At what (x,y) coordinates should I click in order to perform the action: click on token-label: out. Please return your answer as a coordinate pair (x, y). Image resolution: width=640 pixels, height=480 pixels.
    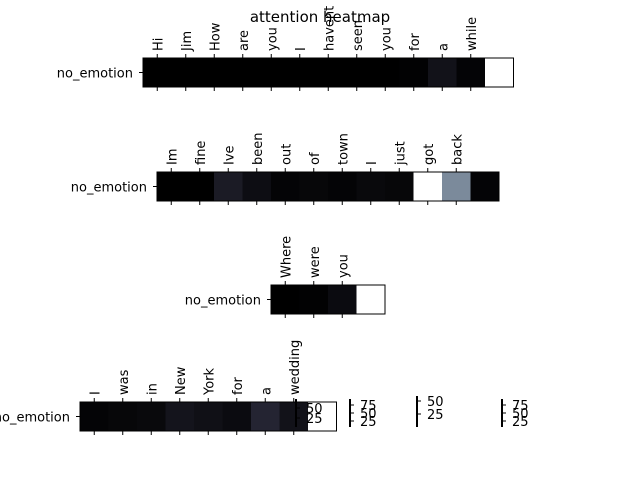
    Looking at the image, I should click on (286, 154).